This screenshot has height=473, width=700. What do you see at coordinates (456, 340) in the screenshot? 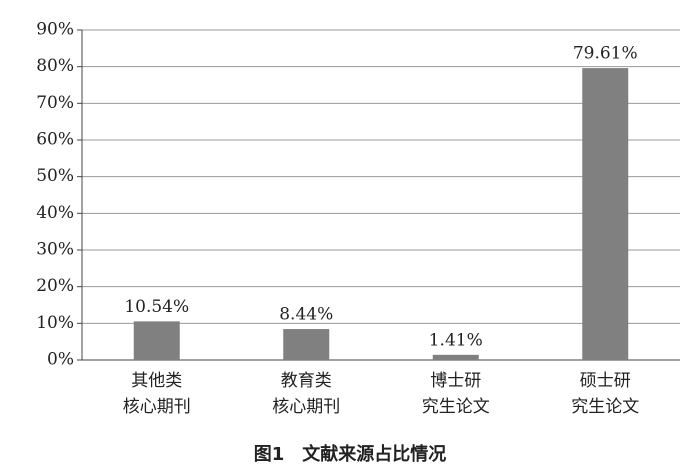
I see `data-label: 1.41%` at bounding box center [456, 340].